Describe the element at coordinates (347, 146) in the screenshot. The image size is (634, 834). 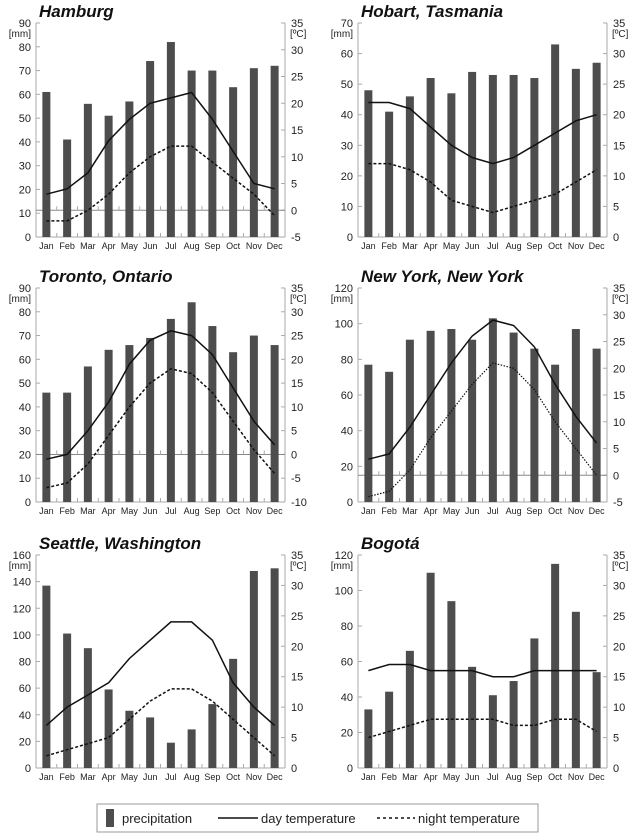
I see `left-tick-label: 30` at that location.